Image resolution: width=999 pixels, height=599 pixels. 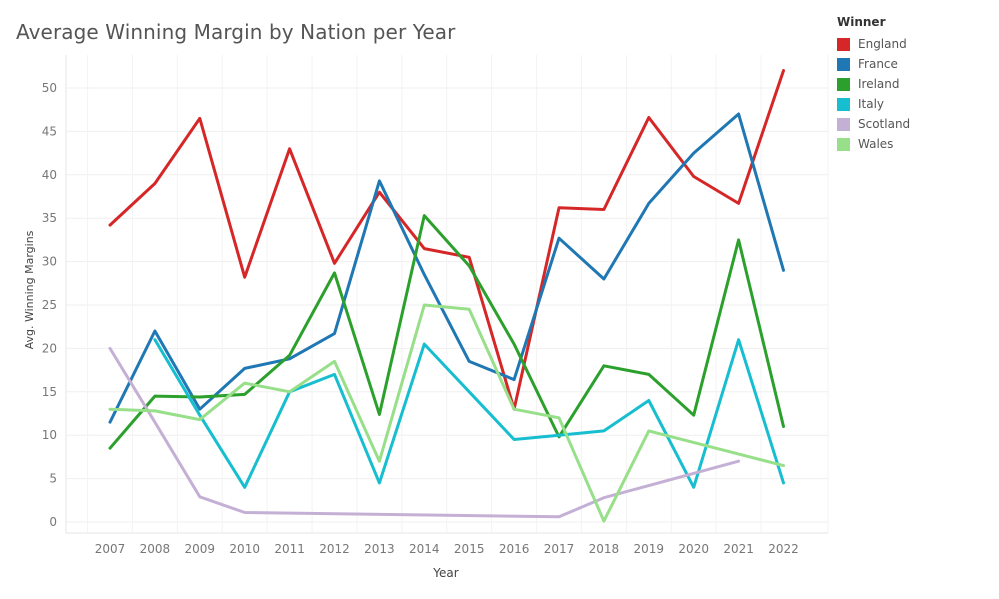 What do you see at coordinates (879, 84) in the screenshot?
I see `legend-label: Ireland` at bounding box center [879, 84].